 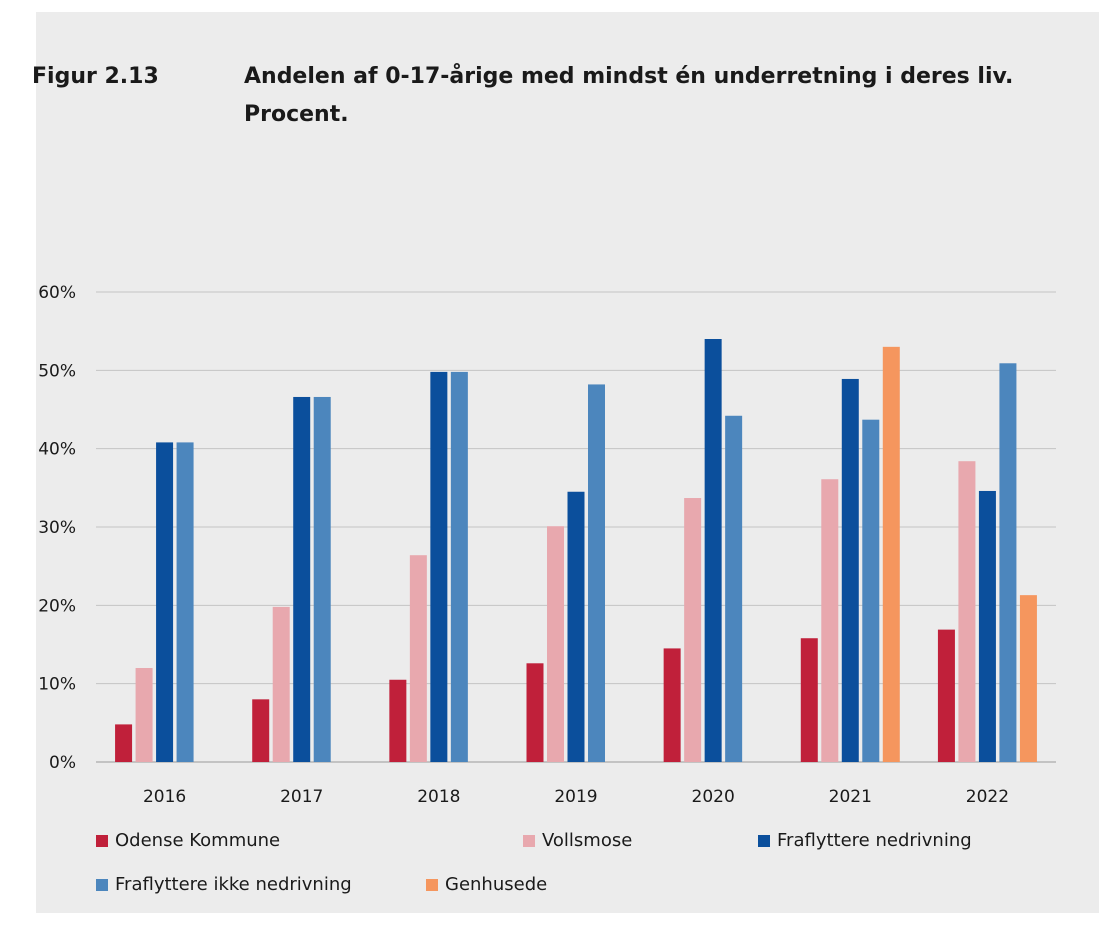 I want to click on bar-genhusede-2021, so click(x=891, y=554).